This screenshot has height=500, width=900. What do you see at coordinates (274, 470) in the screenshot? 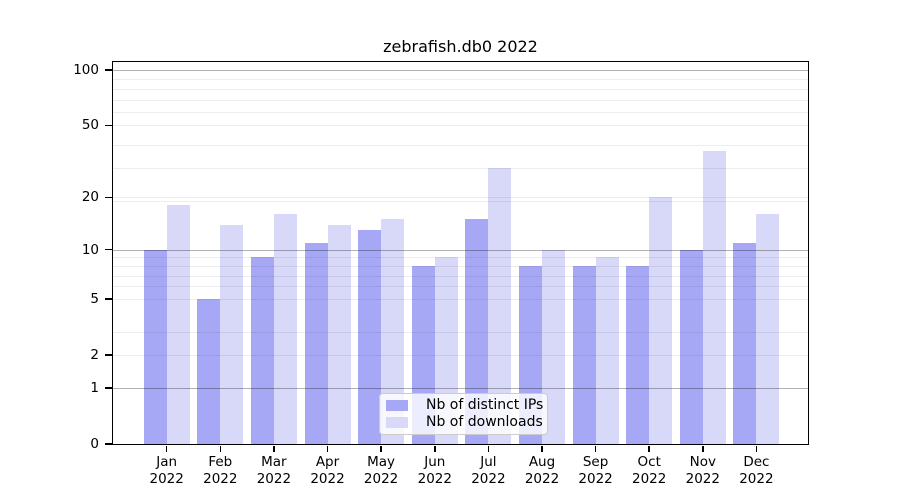
I see `x-tick-label: Mar 2022` at bounding box center [274, 470].